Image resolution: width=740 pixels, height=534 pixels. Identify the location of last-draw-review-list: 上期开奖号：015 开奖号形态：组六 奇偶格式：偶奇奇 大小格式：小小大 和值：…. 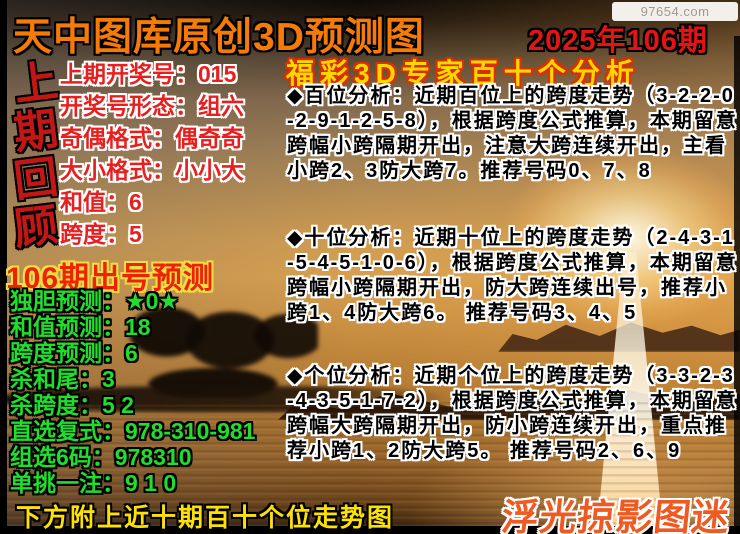
(152, 154).